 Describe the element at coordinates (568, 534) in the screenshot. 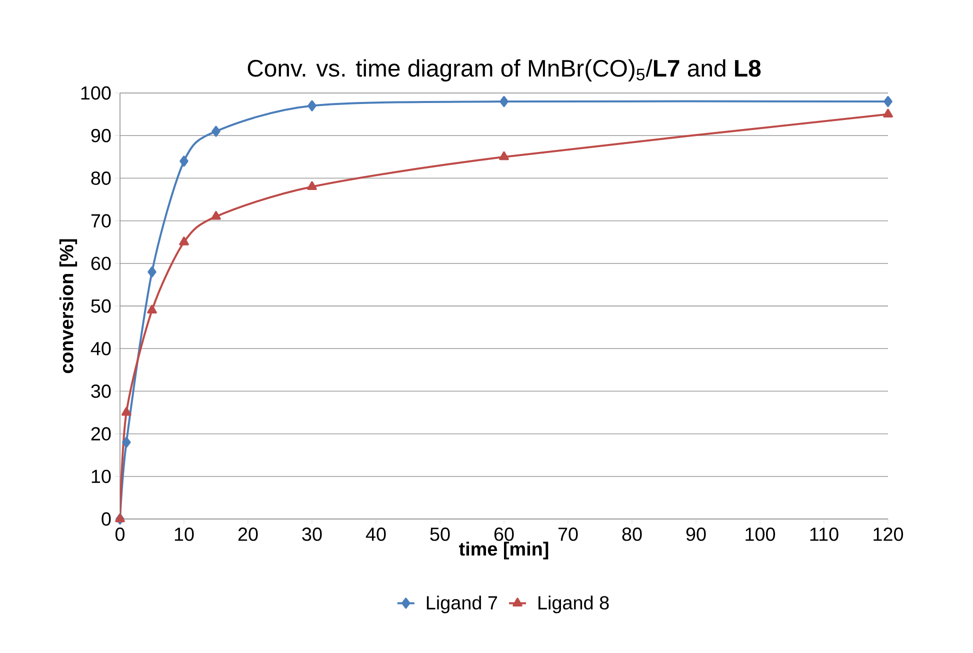

I see `x-tick-label: 70` at that location.